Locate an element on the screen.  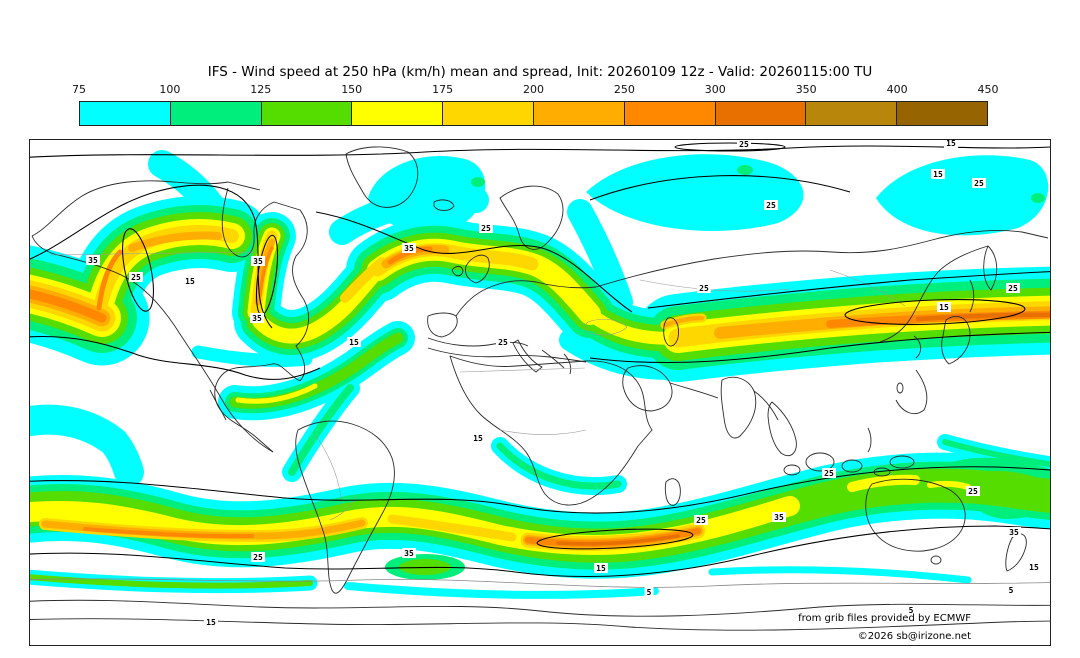
colorbar-tick-450: 450 is located at coordinates (988, 89).